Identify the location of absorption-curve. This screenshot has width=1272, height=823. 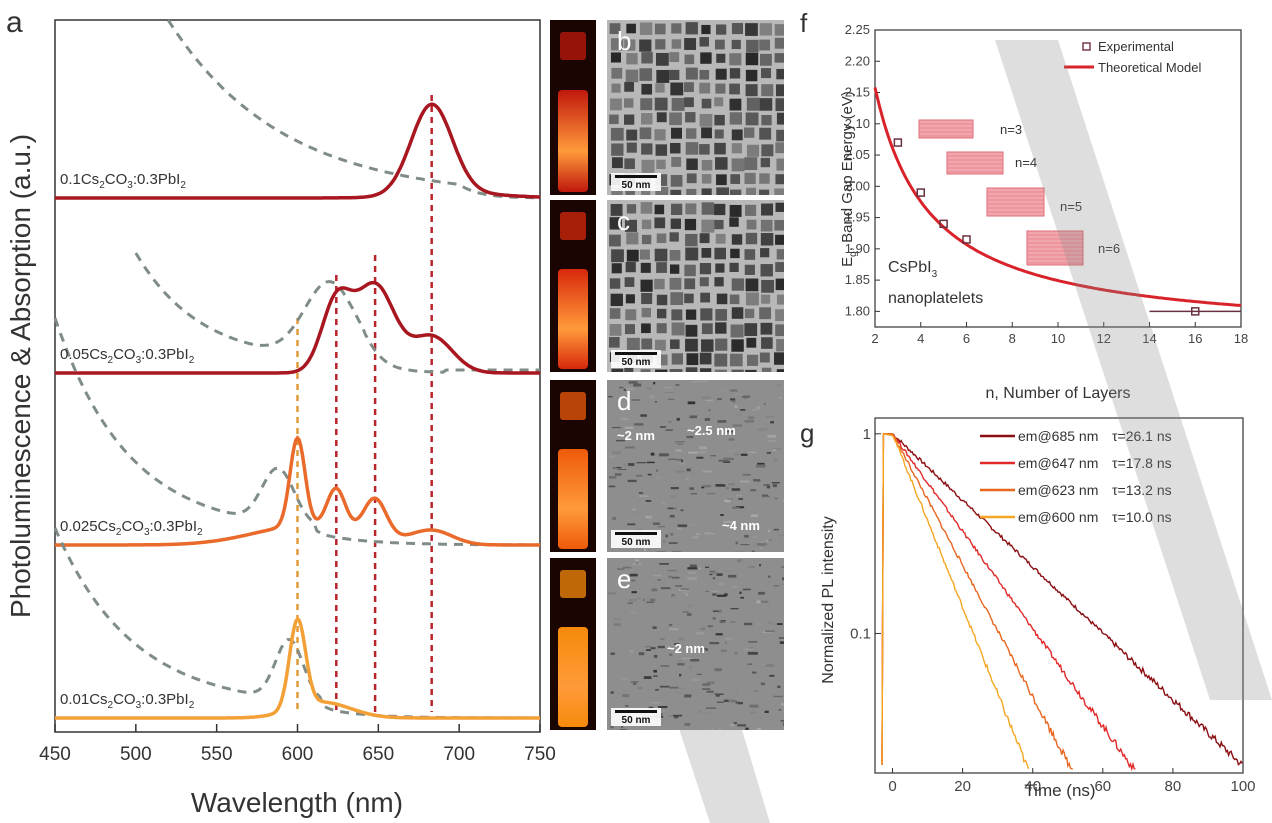
(353, 109).